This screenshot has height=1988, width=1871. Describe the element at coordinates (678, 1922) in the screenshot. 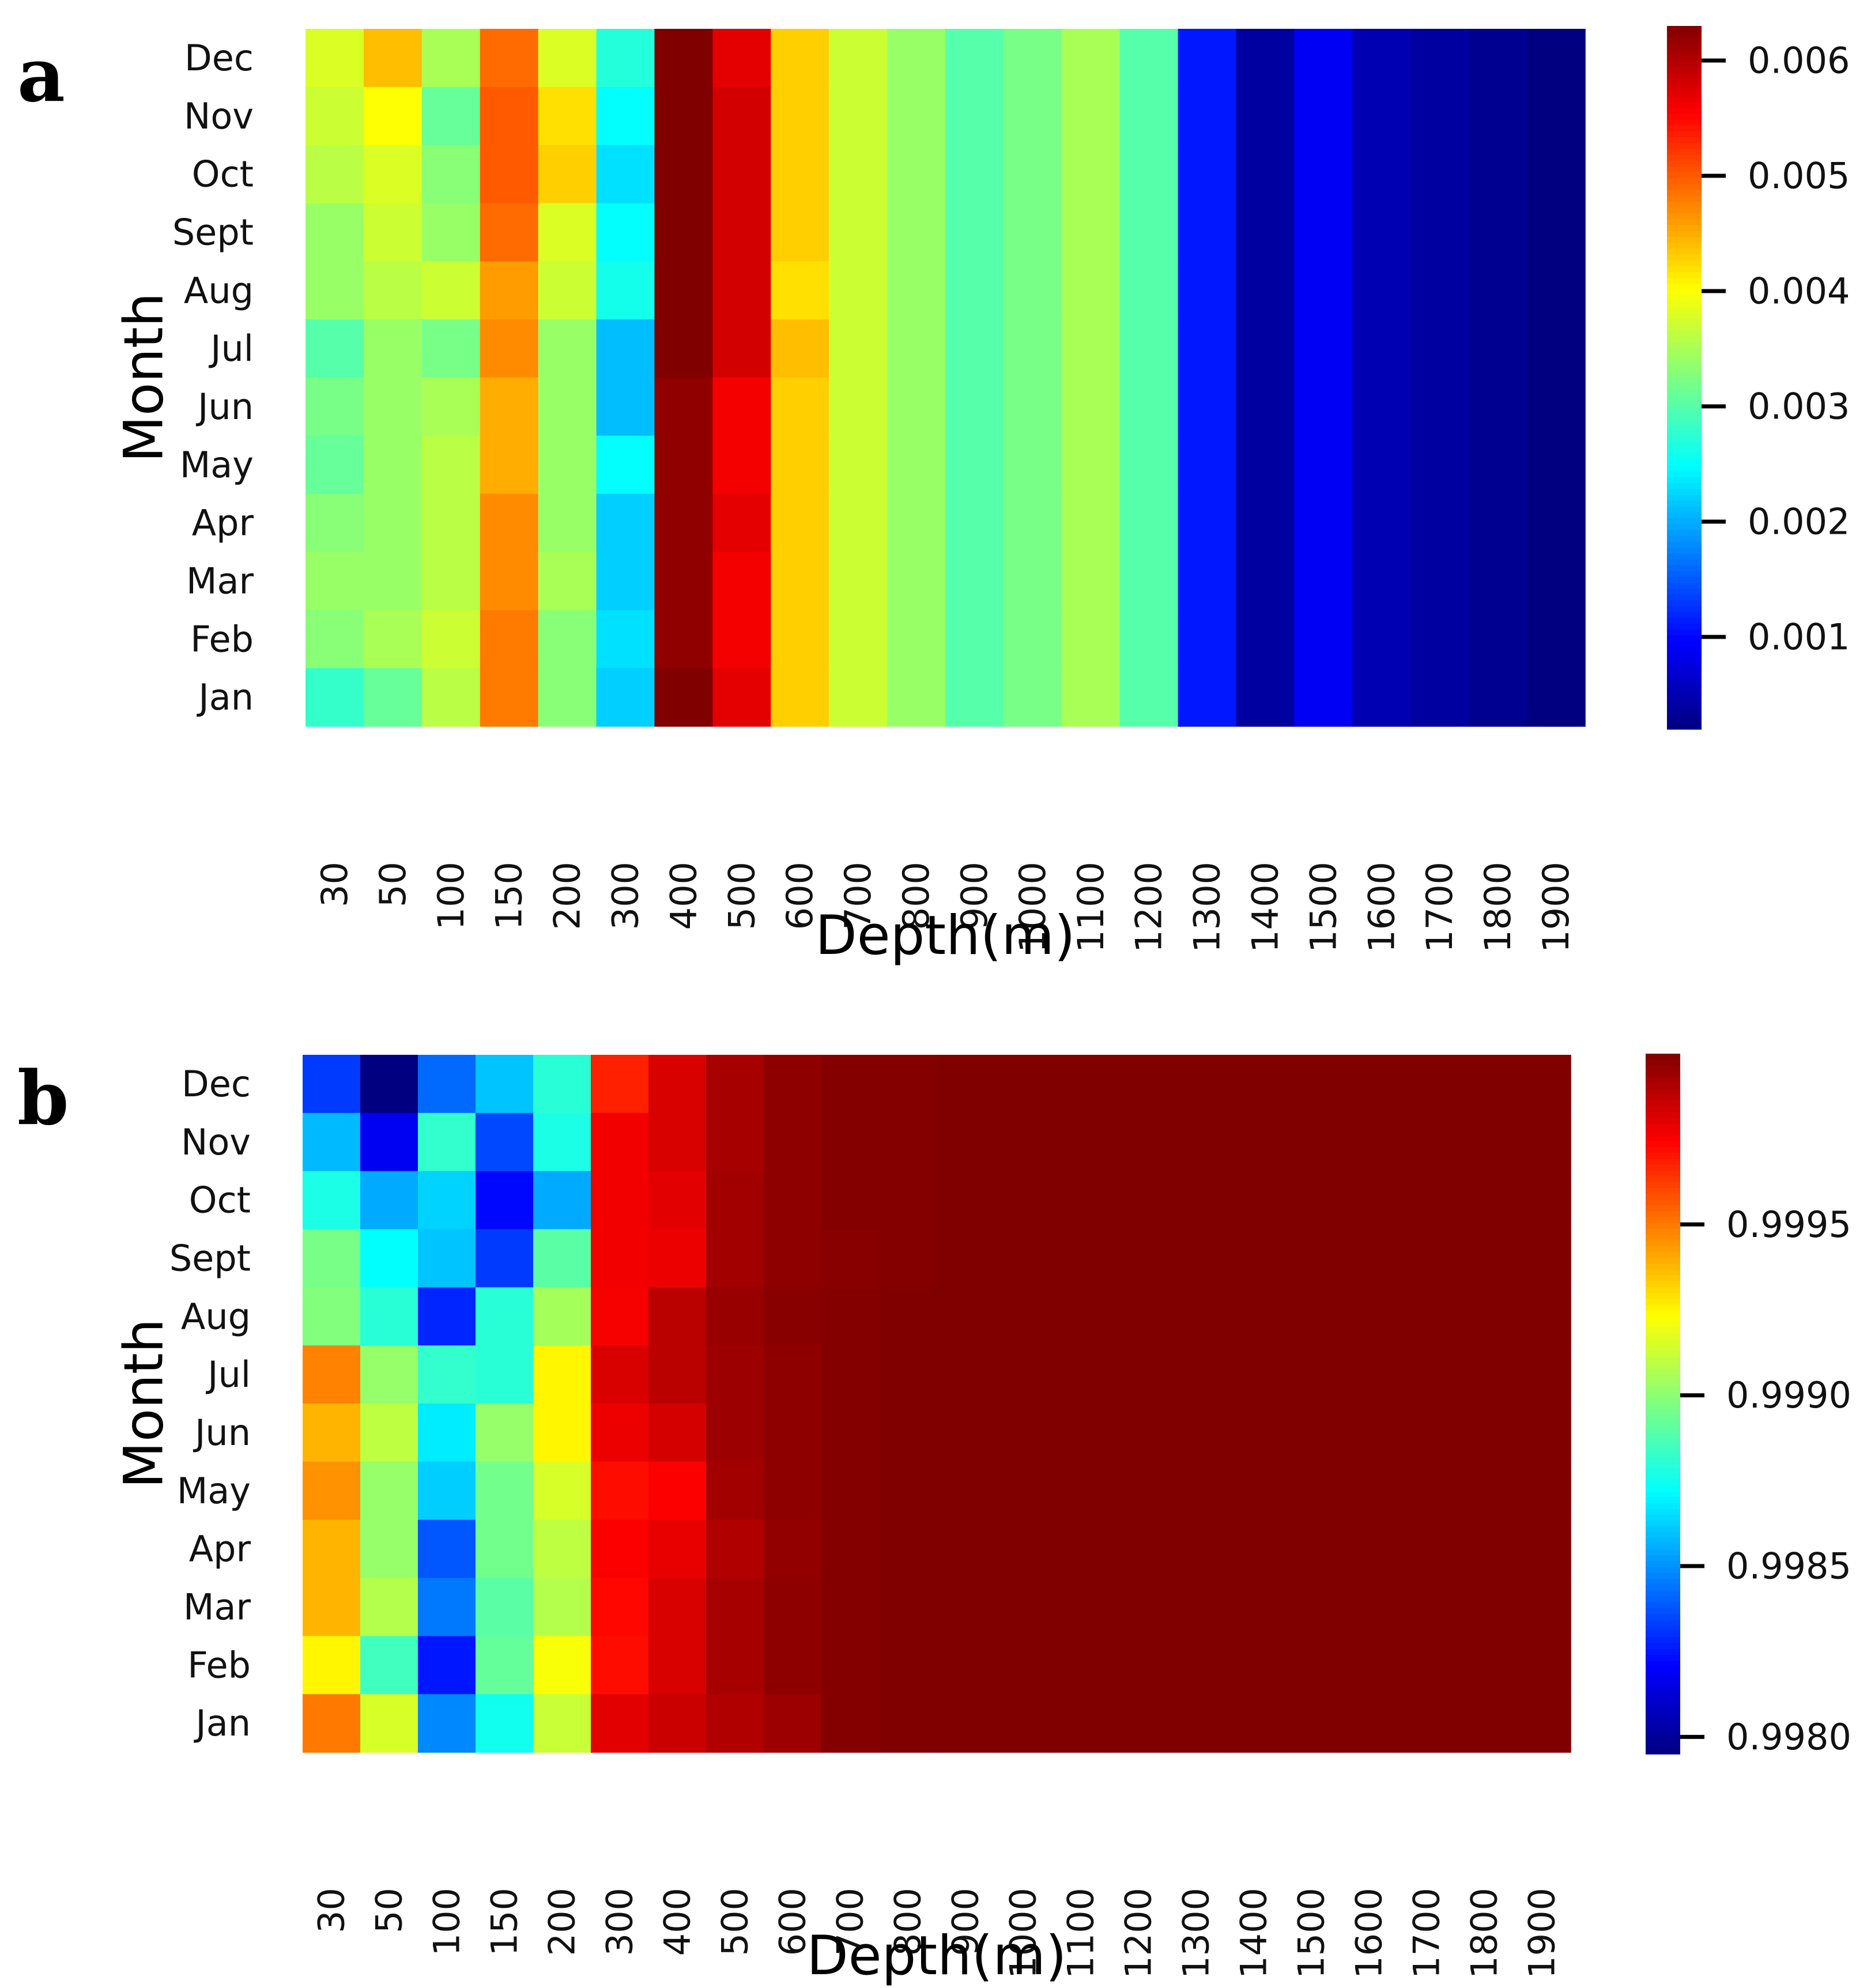

I see `x-tick-label: 400` at that location.